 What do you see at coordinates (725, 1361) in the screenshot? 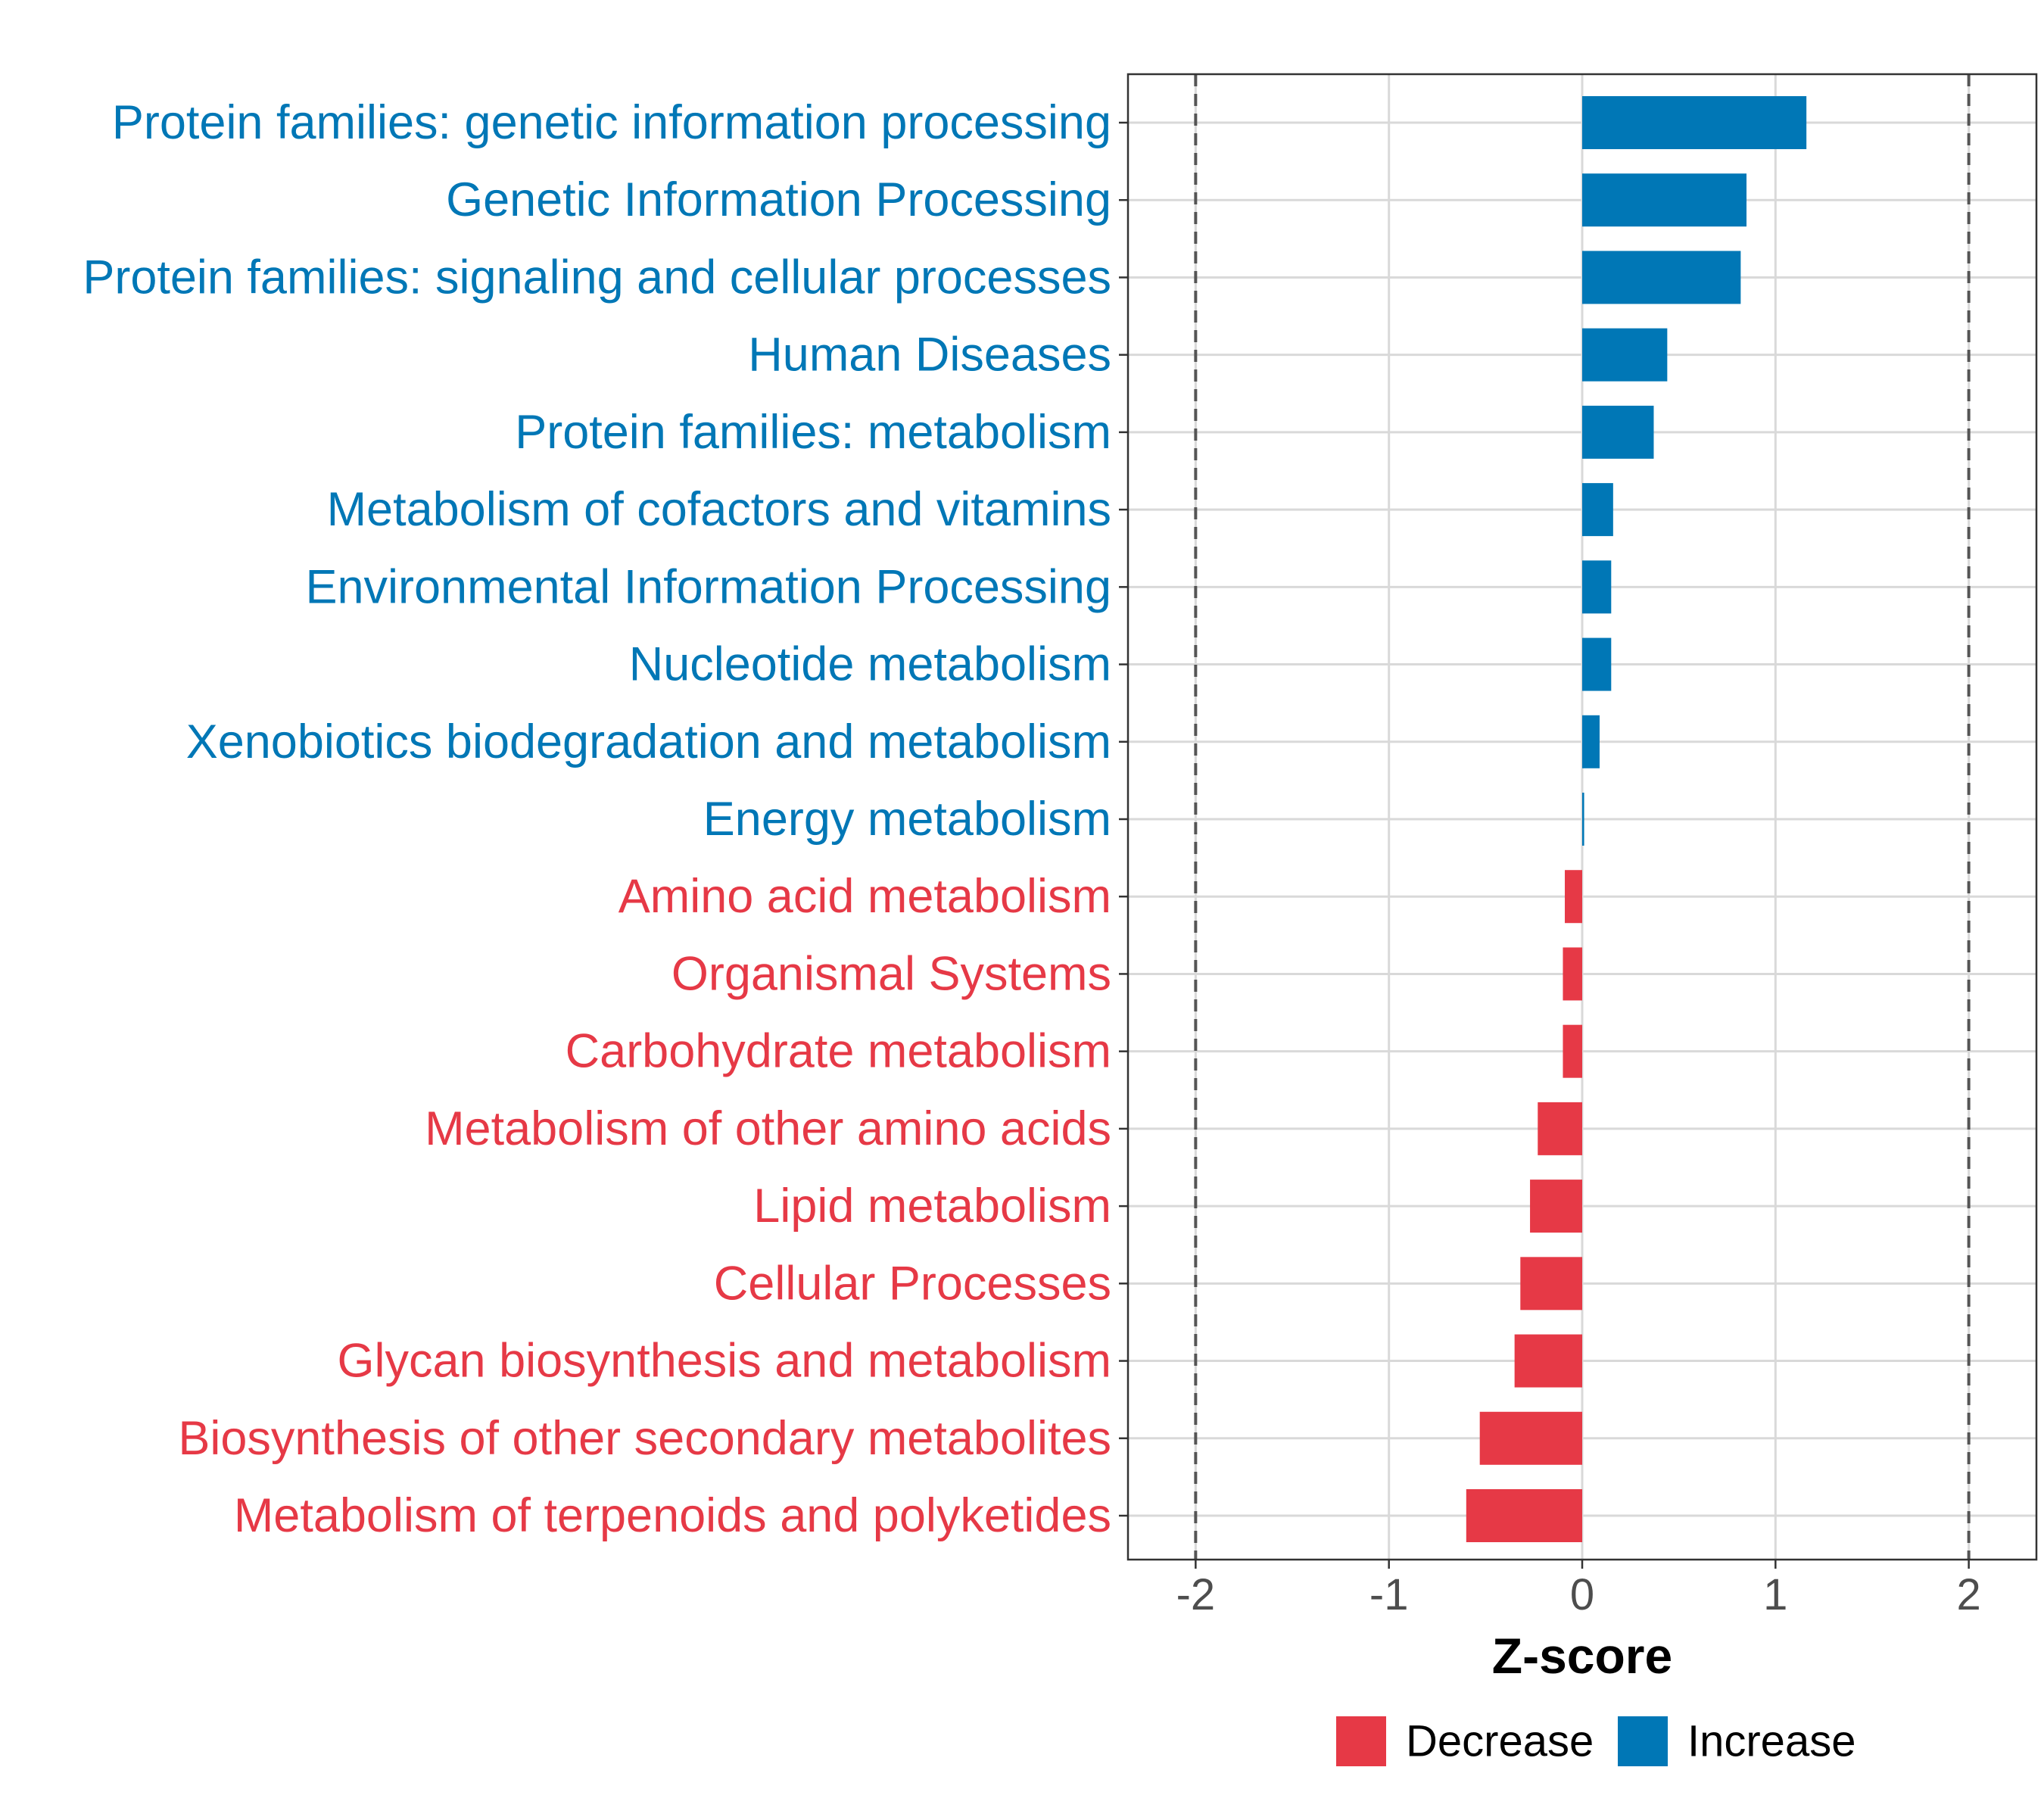
I see `y-tick-label: Glycan biosynthesis and metabolism` at bounding box center [725, 1361].